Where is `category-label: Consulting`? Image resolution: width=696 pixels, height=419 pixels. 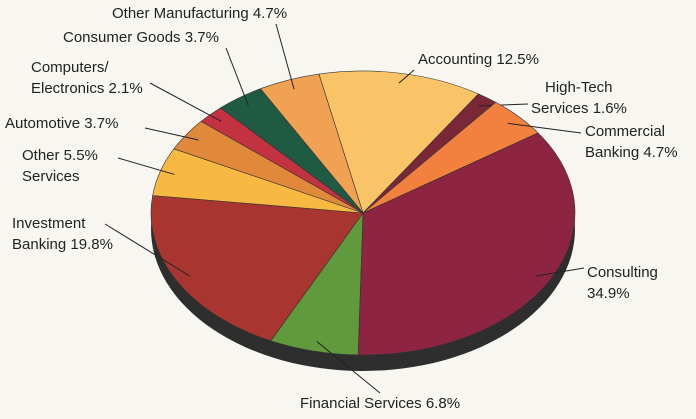
category-label: Consulting is located at coordinates (622, 272).